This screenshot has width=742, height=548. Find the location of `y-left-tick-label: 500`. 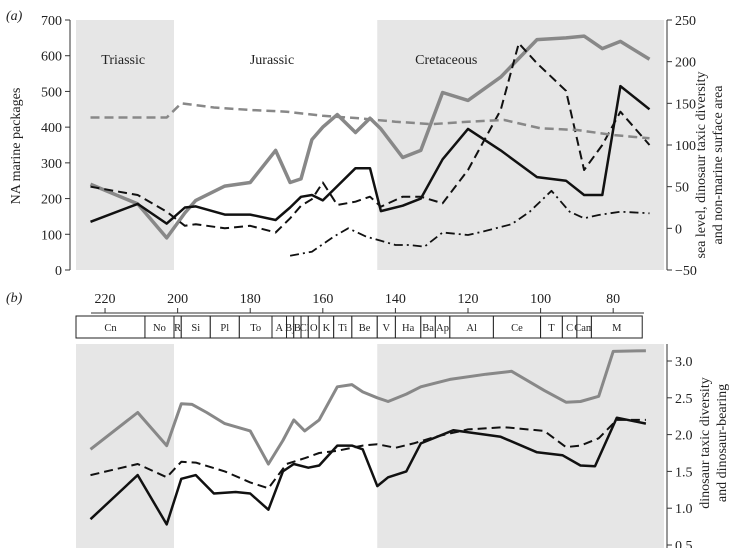

y-left-tick-label: 500 is located at coordinates (51, 92).